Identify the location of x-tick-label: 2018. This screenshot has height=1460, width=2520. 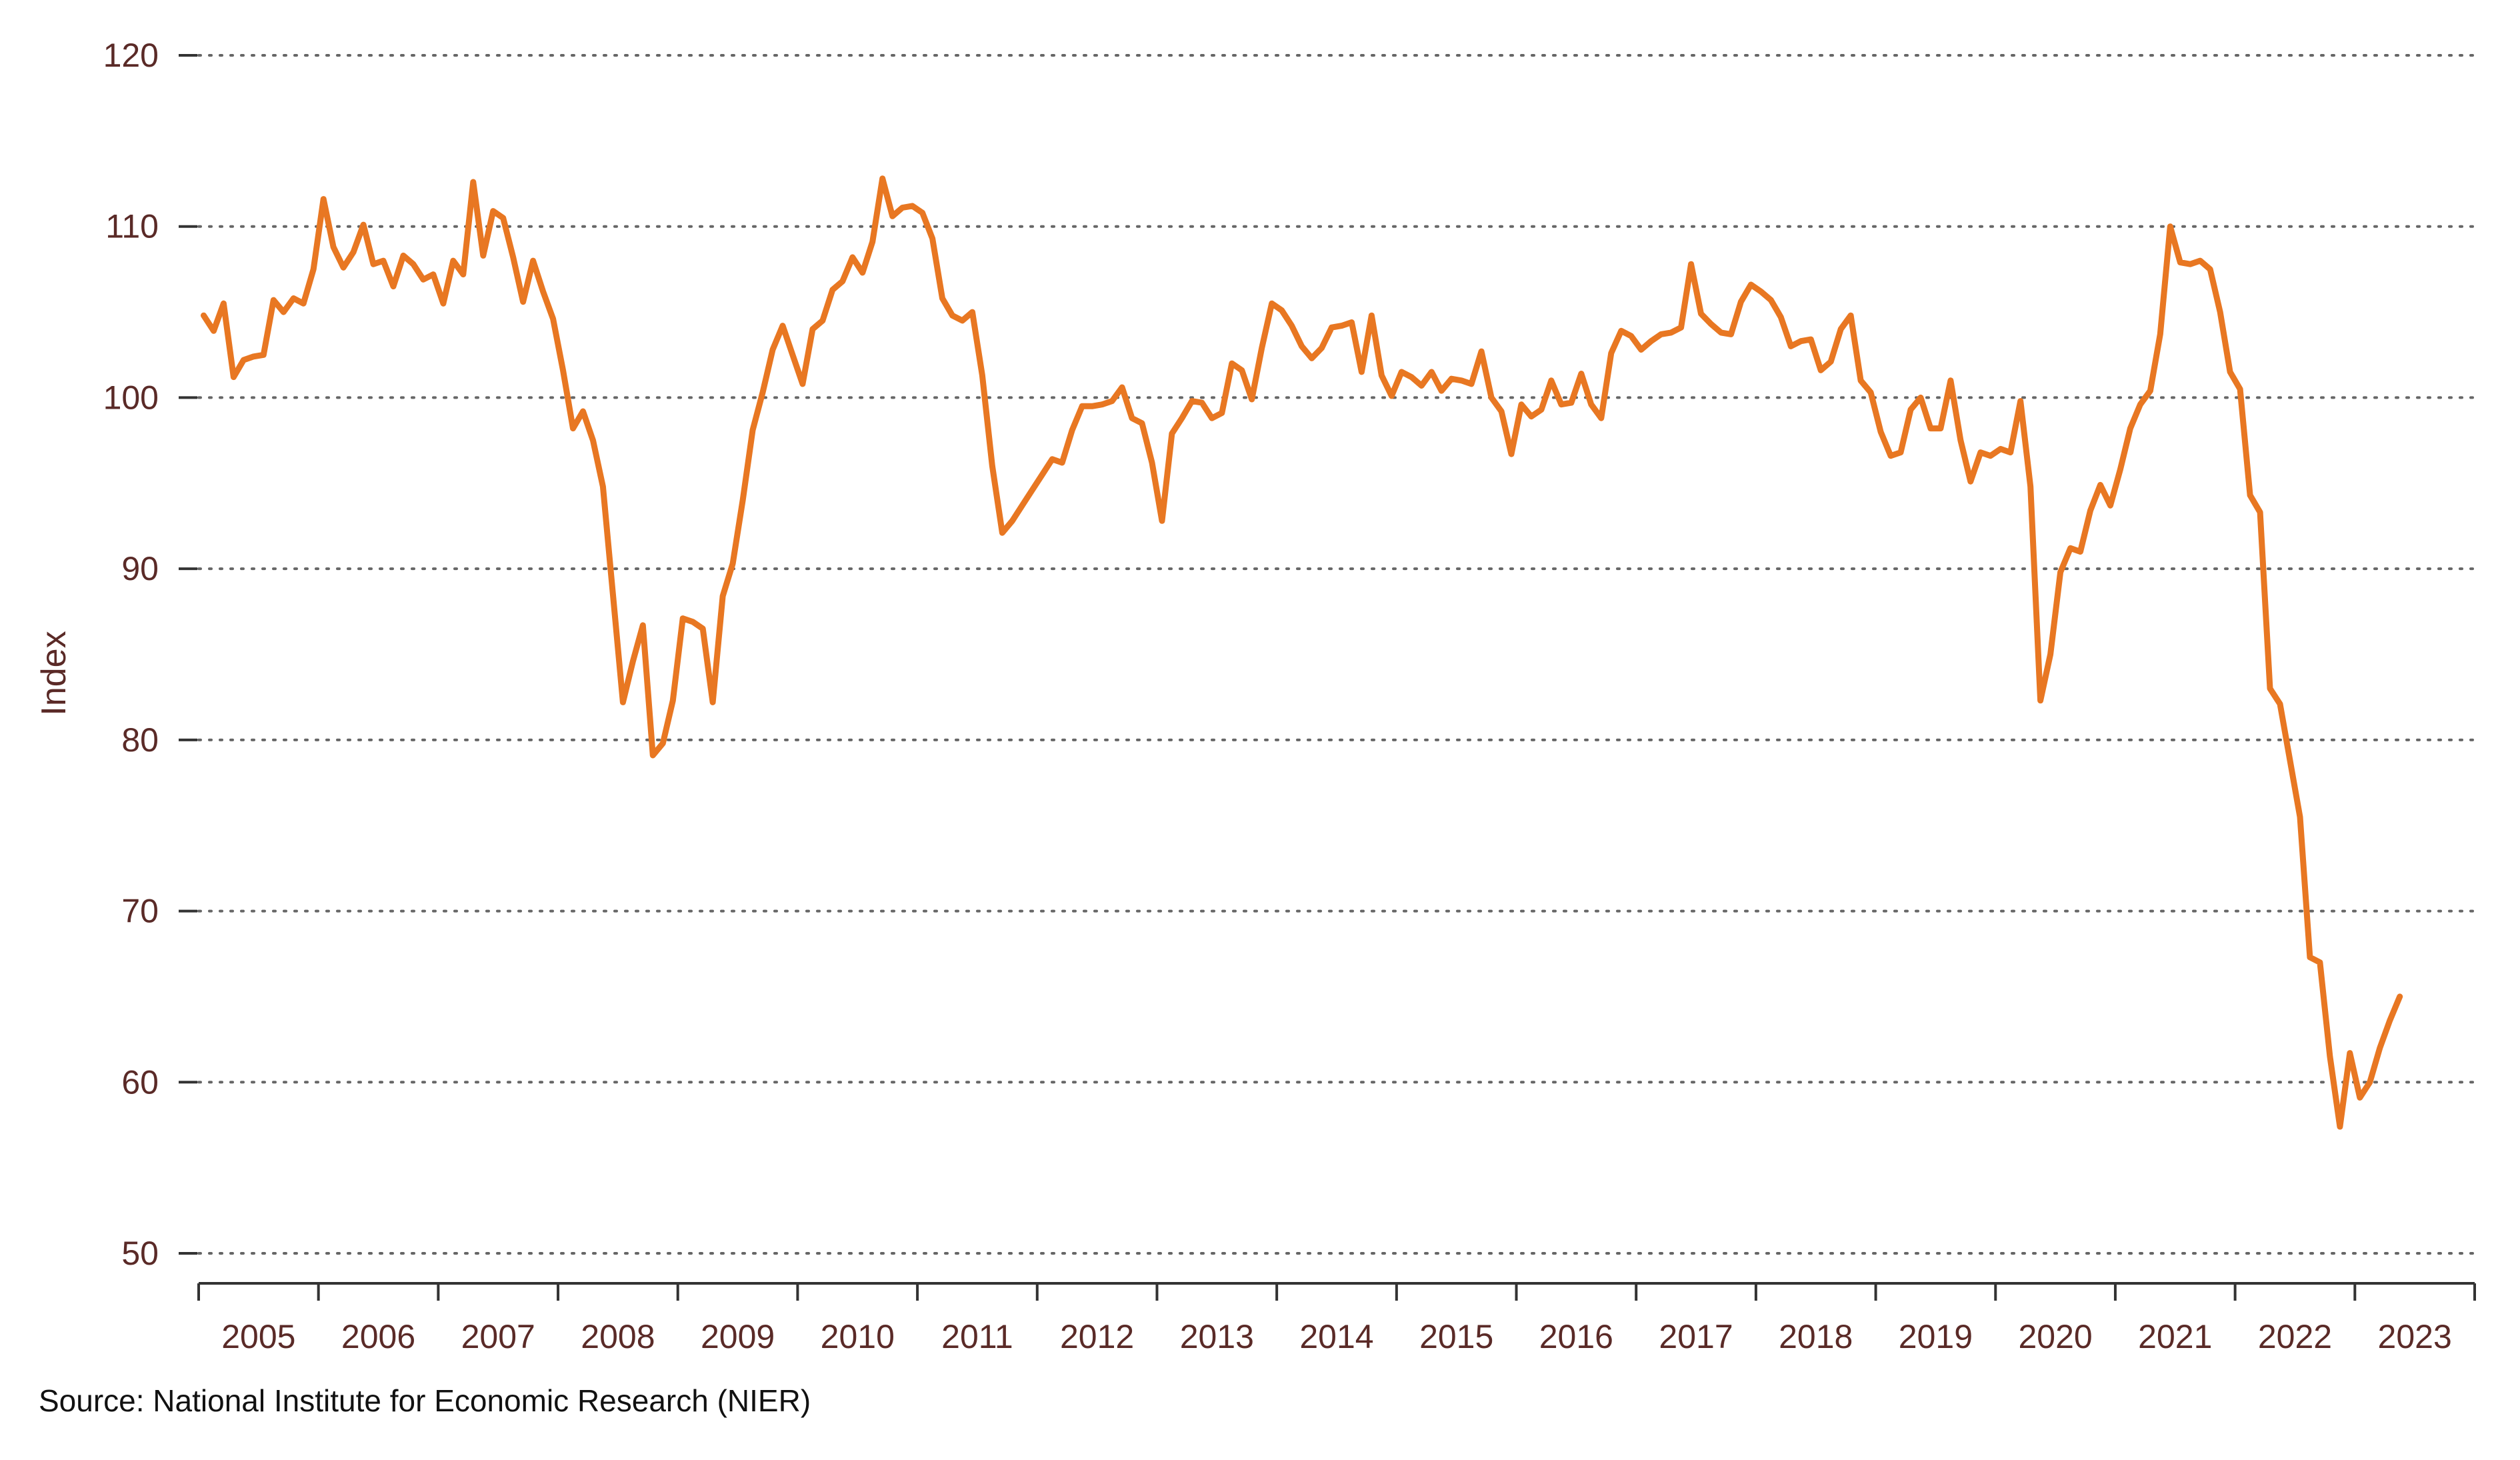
(1816, 1336).